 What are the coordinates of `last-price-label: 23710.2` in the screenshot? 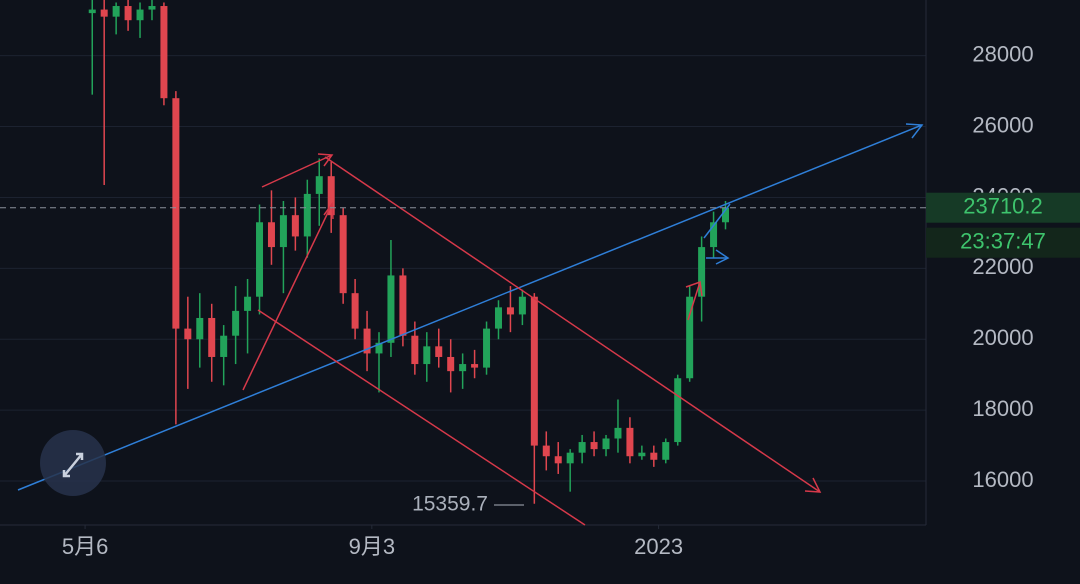 It's located at (1003, 206).